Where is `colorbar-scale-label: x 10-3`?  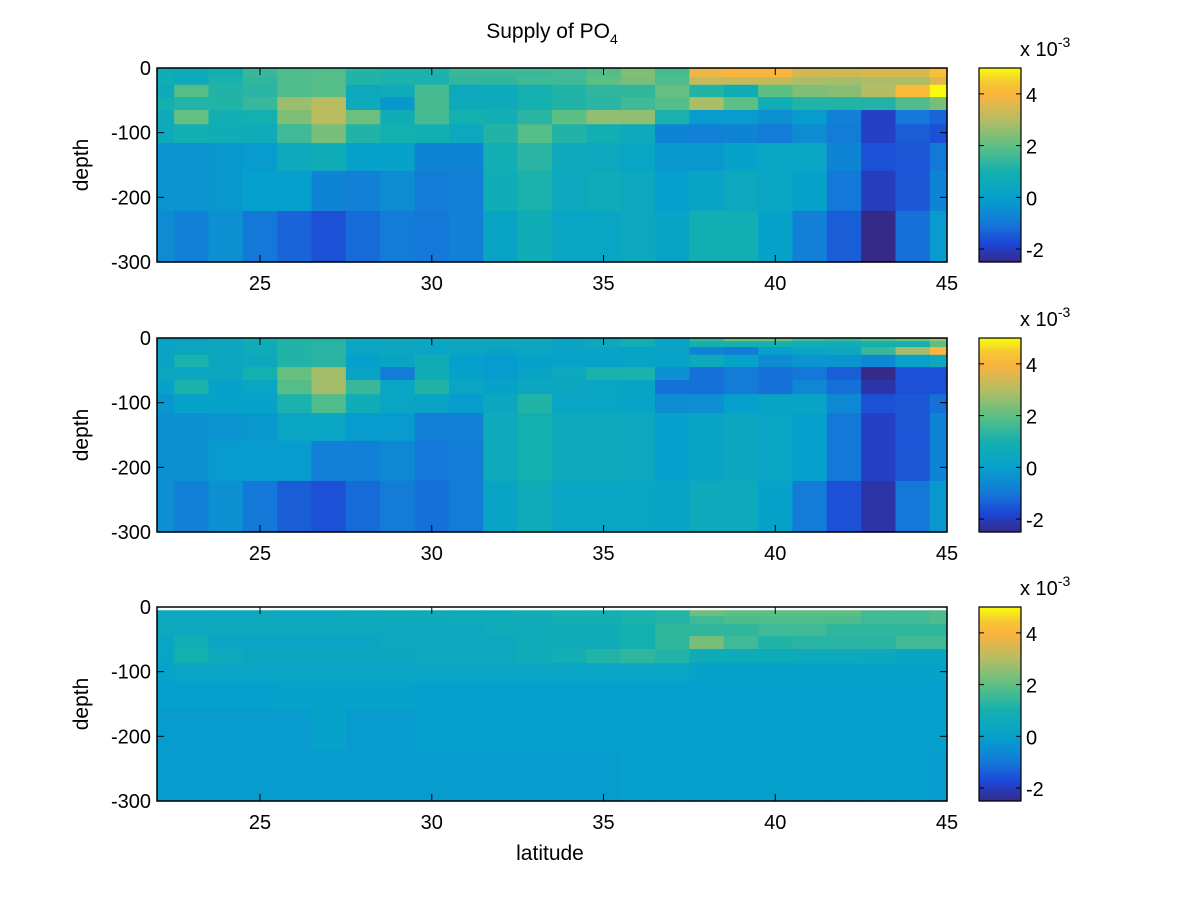
colorbar-scale-label: x 10-3 is located at coordinates (1045, 317).